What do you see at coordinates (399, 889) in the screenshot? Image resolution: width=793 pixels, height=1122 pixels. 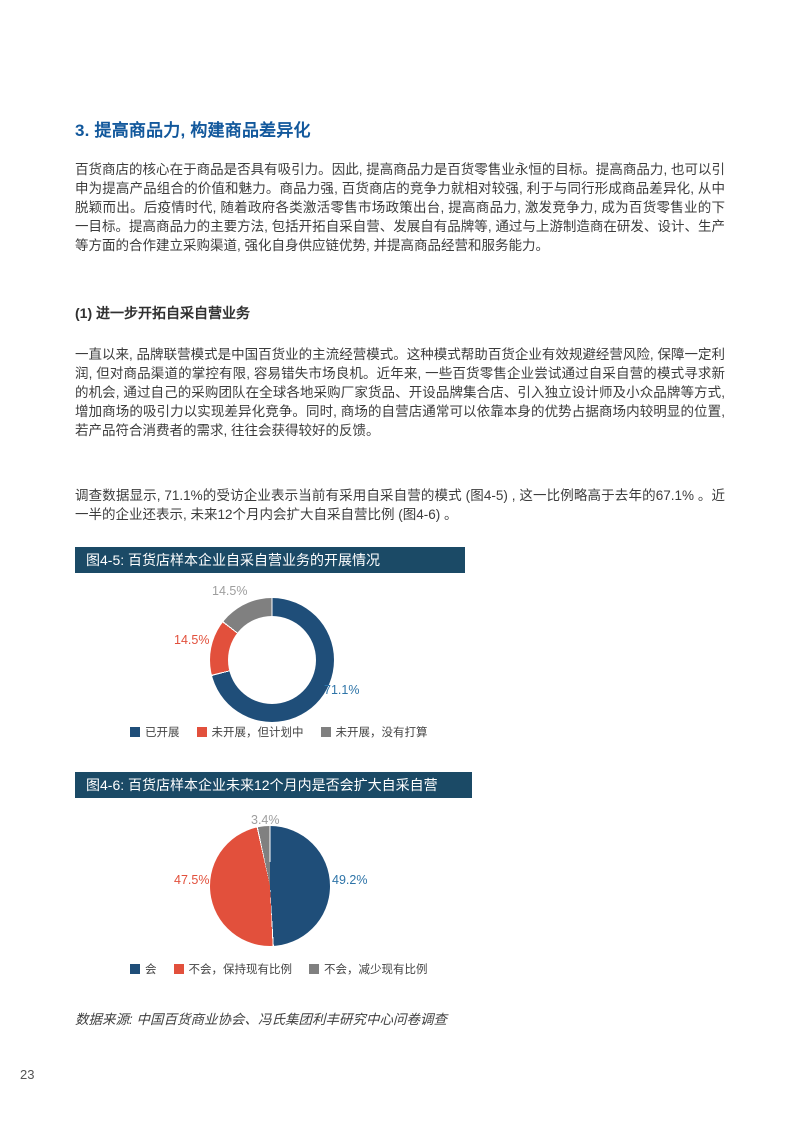 I see `figure-4-6-chart-area: 49.2% 47.5% 3.4% 会 不会，保持现有比例 不会，减少现有比例` at bounding box center [399, 889].